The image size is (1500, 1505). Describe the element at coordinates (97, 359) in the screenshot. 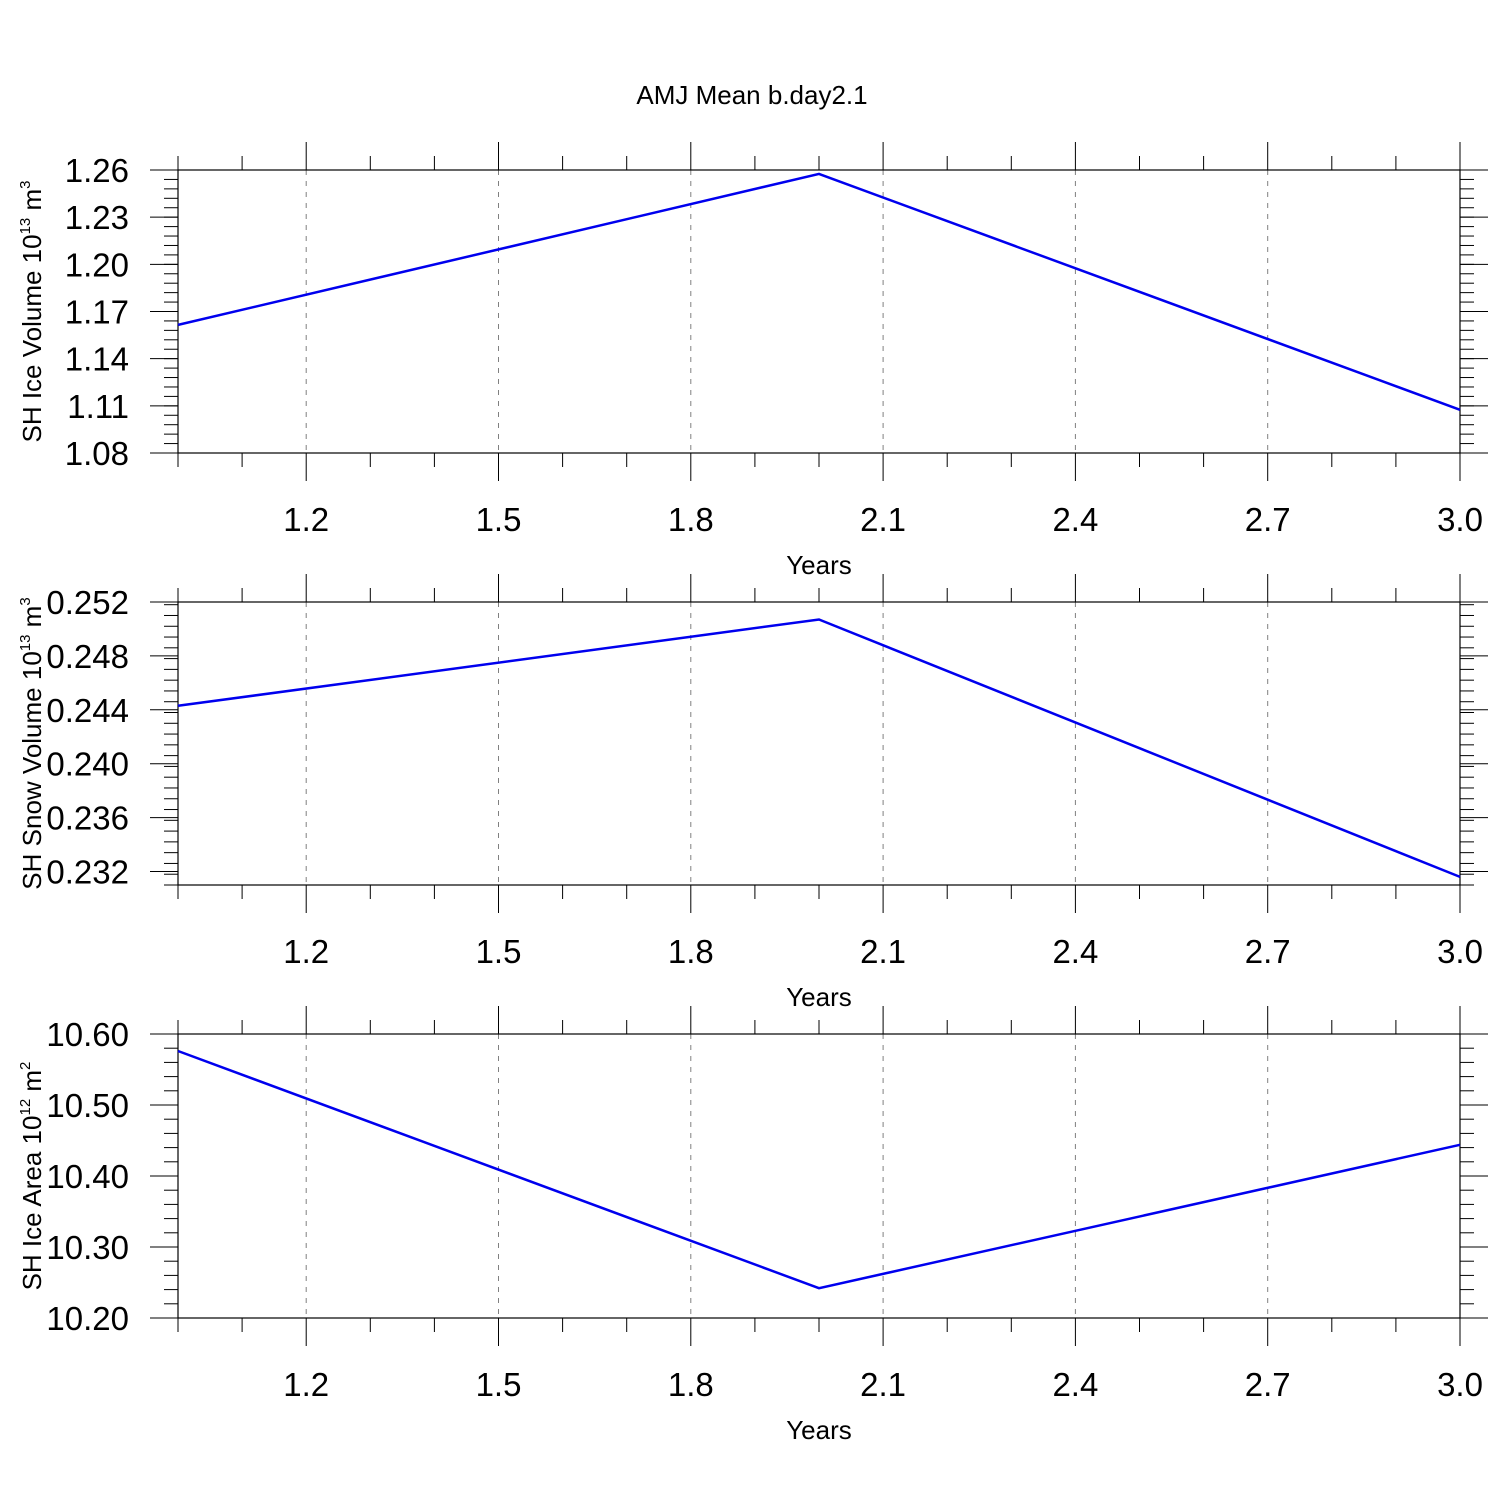

I see `y-tick-label: 1.14` at that location.